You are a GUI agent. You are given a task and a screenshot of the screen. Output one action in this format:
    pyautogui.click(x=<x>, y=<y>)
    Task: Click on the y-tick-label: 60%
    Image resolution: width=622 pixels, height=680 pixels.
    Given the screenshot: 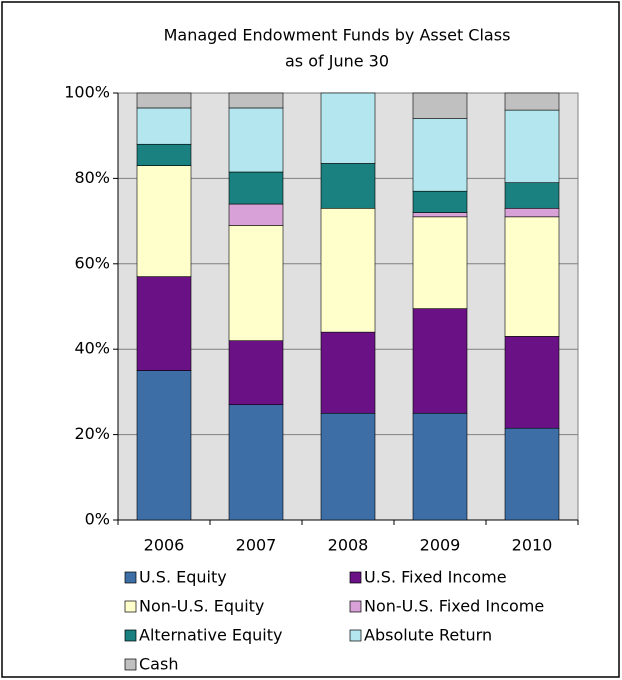 What is the action you would take?
    pyautogui.click(x=92, y=262)
    